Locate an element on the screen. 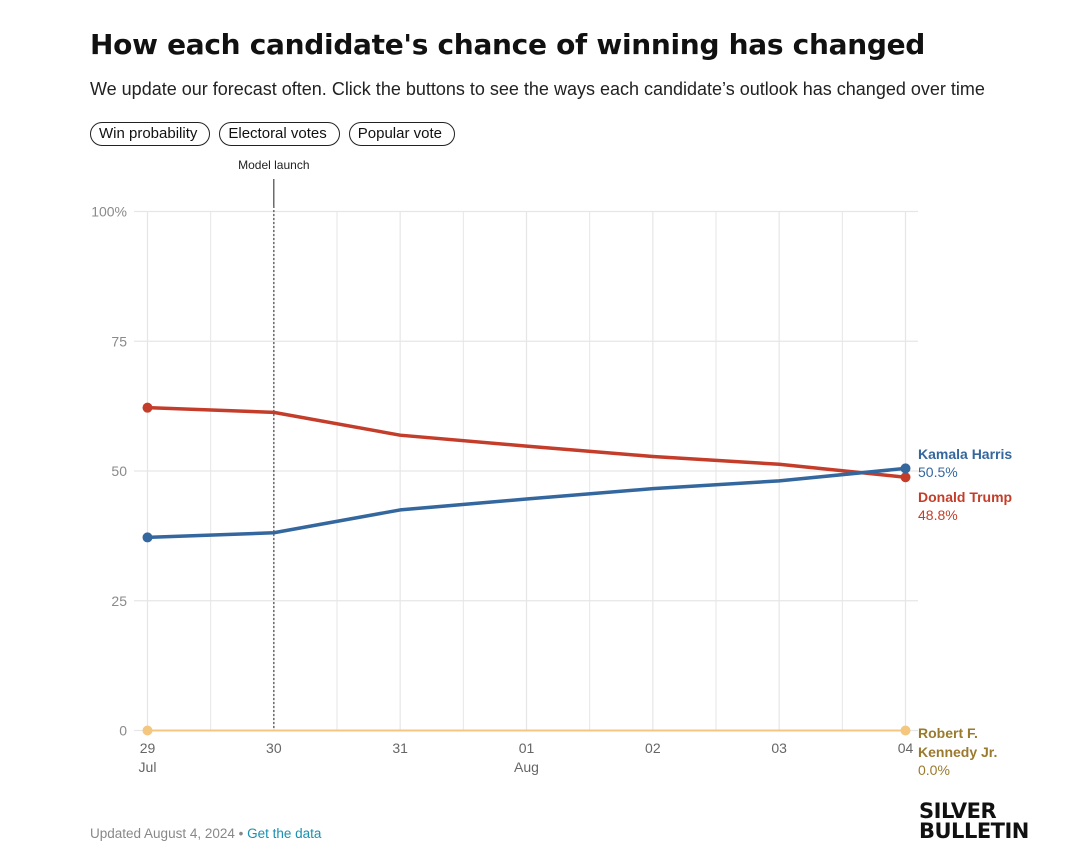 This screenshot has width=1080, height=861. y-tick-label: 0 is located at coordinates (123, 731).